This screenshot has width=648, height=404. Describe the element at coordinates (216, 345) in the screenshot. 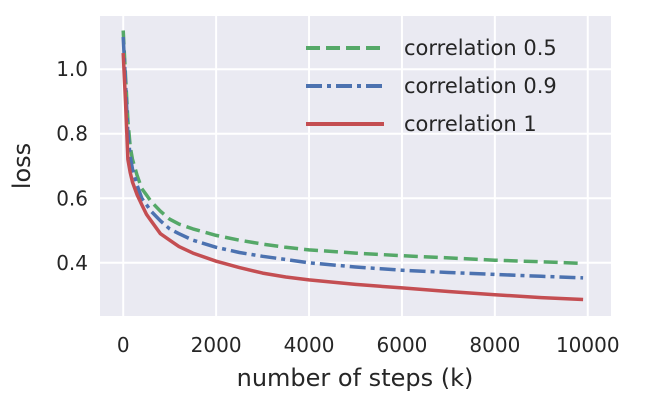

I see `x-tick-label: 2000` at that location.